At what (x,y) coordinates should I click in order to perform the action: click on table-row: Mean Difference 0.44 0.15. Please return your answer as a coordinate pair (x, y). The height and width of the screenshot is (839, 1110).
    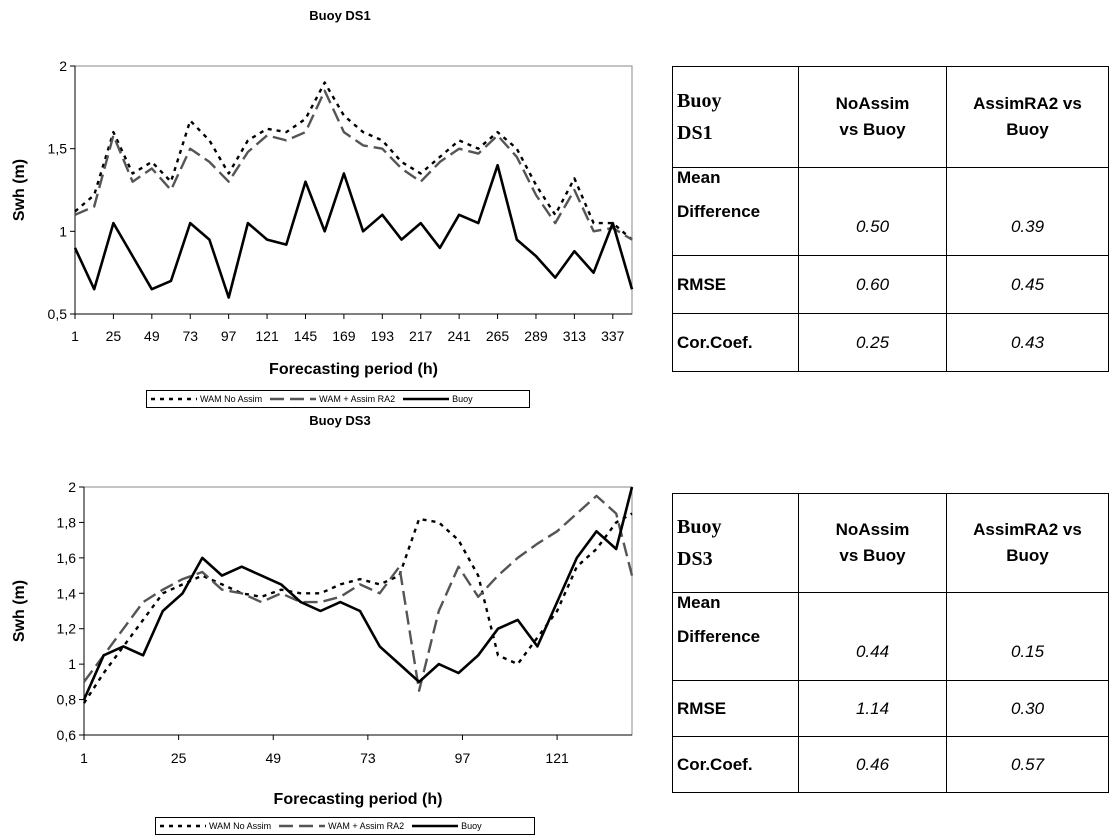
    Looking at the image, I should click on (890, 636).